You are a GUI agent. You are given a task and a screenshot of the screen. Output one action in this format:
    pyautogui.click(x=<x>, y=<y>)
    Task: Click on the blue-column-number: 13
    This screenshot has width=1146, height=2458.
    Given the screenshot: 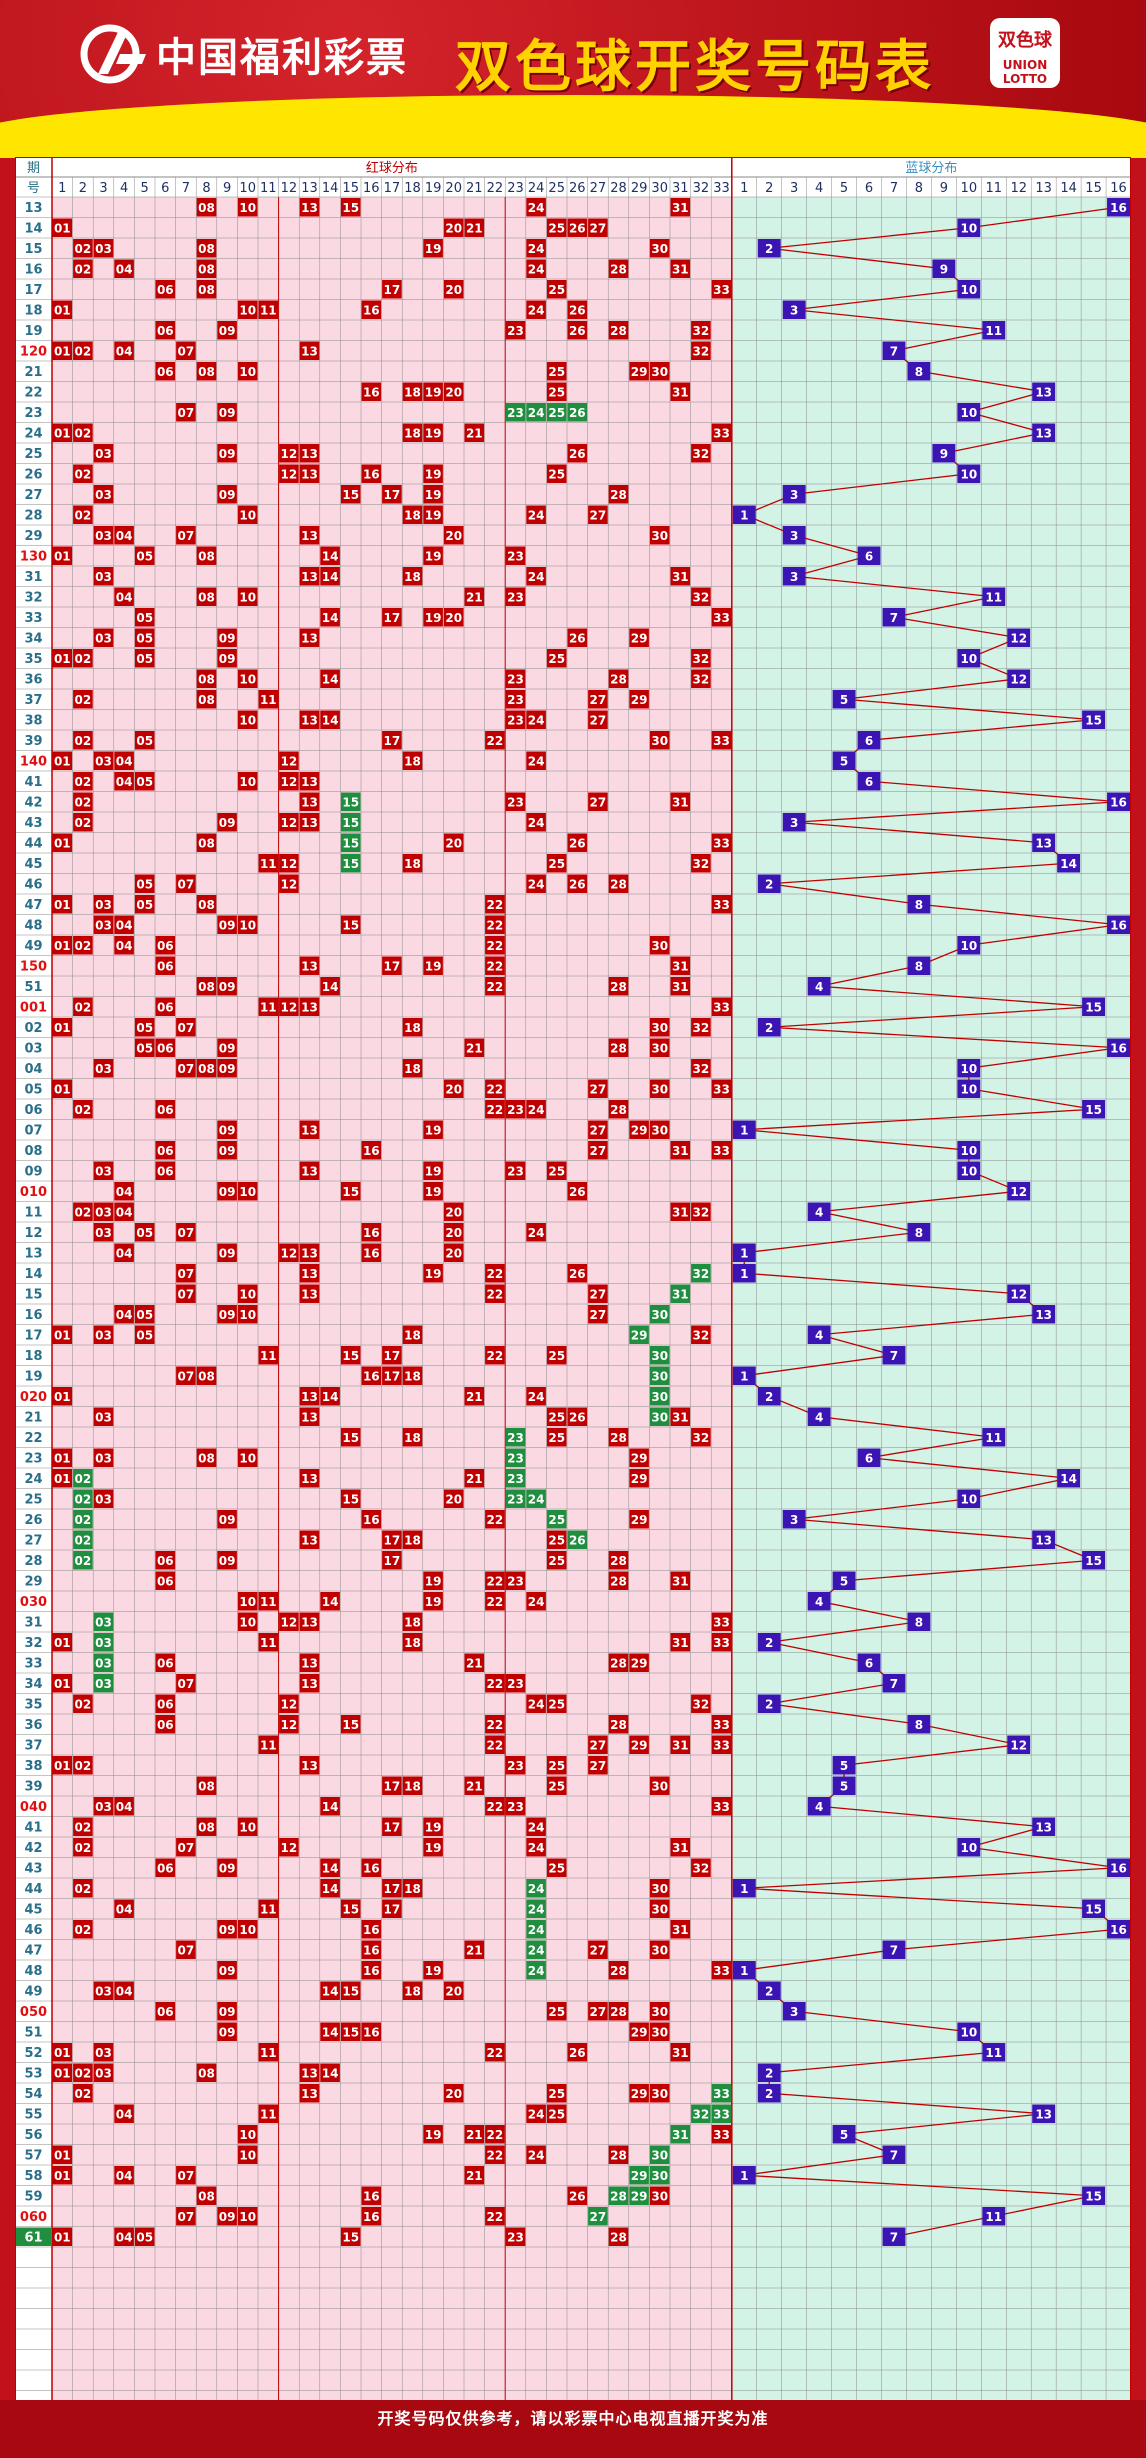 What is the action you would take?
    pyautogui.click(x=1043, y=188)
    